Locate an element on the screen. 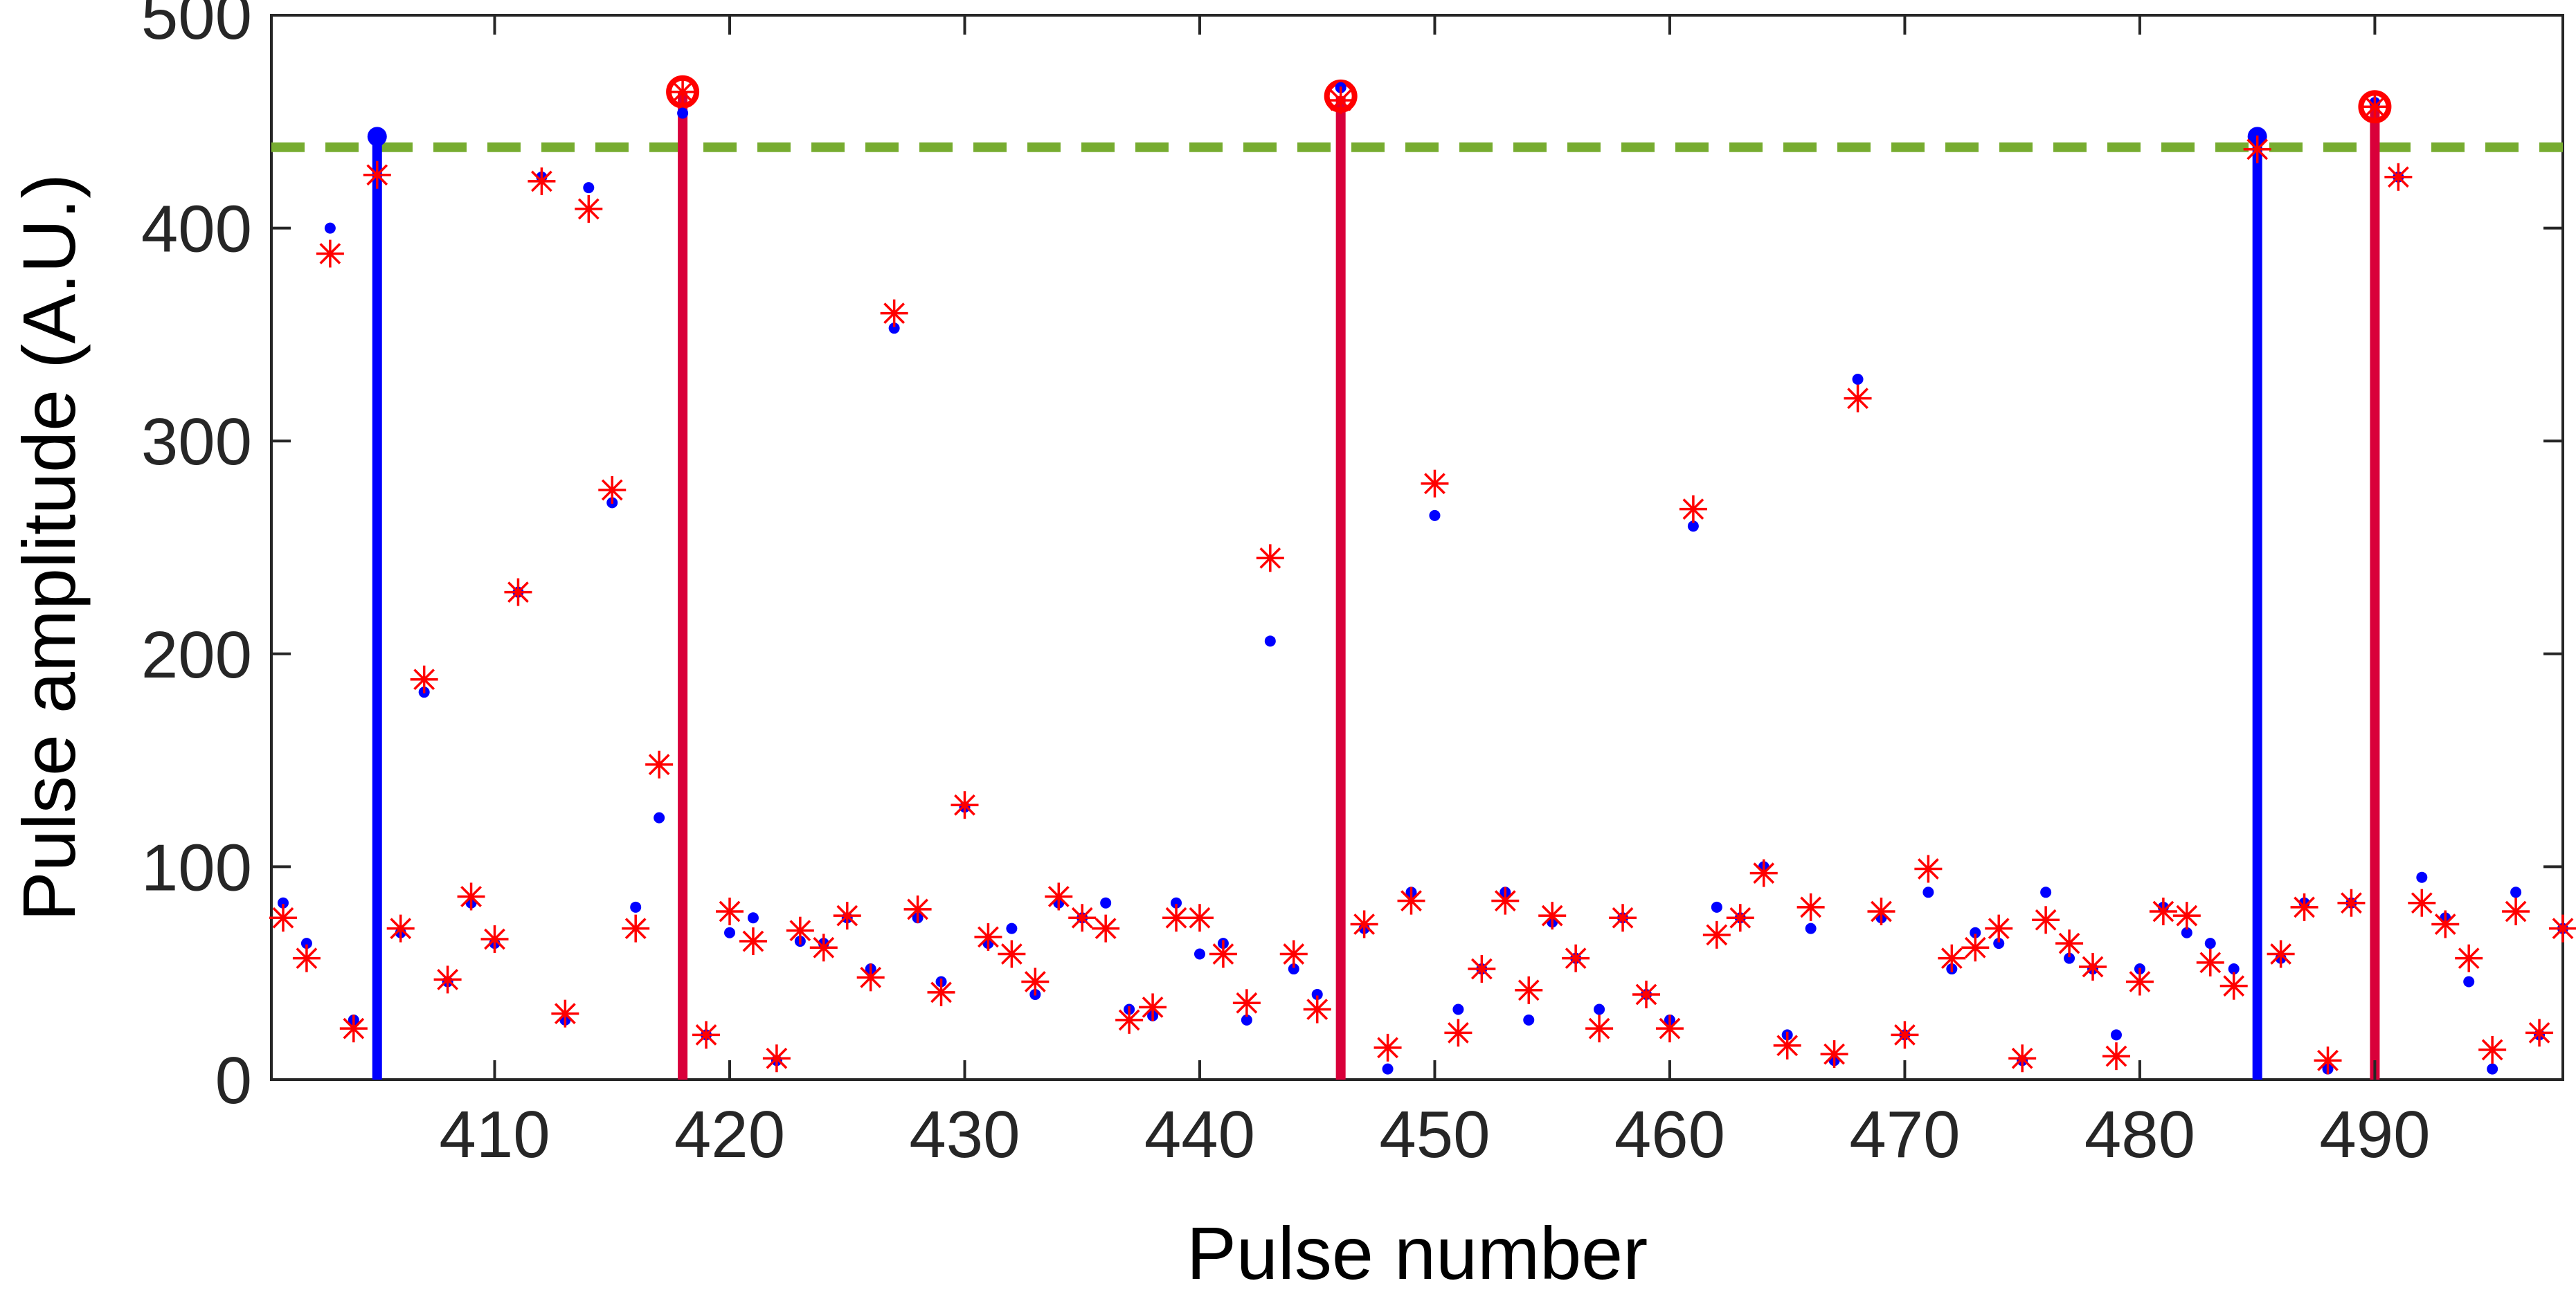 The image size is (2576, 1299). y-tick-label-100: 100 is located at coordinates (196, 868).